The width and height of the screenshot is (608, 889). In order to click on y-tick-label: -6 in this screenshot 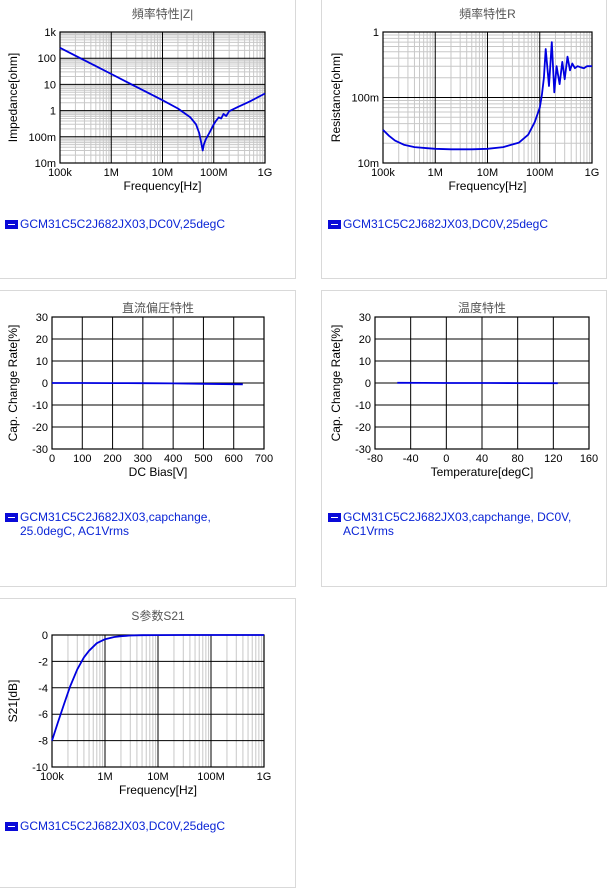, I will do `click(43, 715)`.